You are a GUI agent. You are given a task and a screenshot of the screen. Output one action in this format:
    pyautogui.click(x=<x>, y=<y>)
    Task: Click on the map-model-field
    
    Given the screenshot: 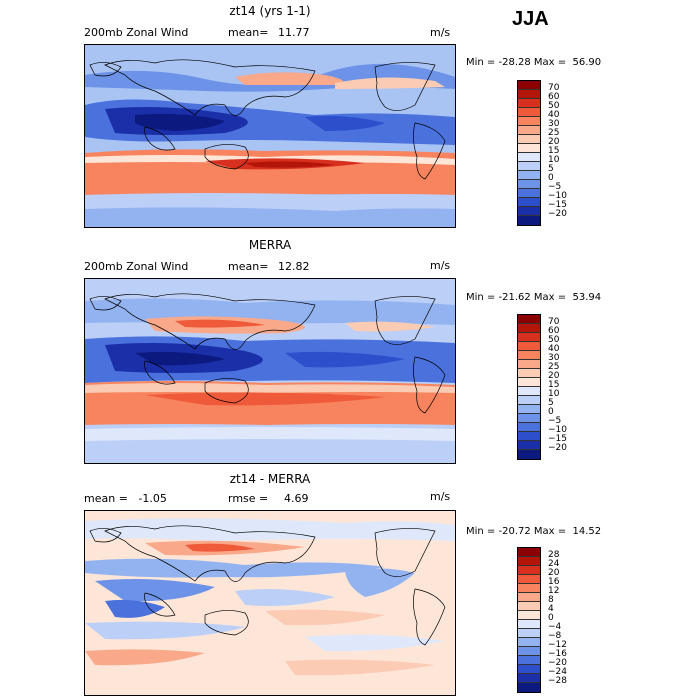 What is the action you would take?
    pyautogui.click(x=270, y=136)
    